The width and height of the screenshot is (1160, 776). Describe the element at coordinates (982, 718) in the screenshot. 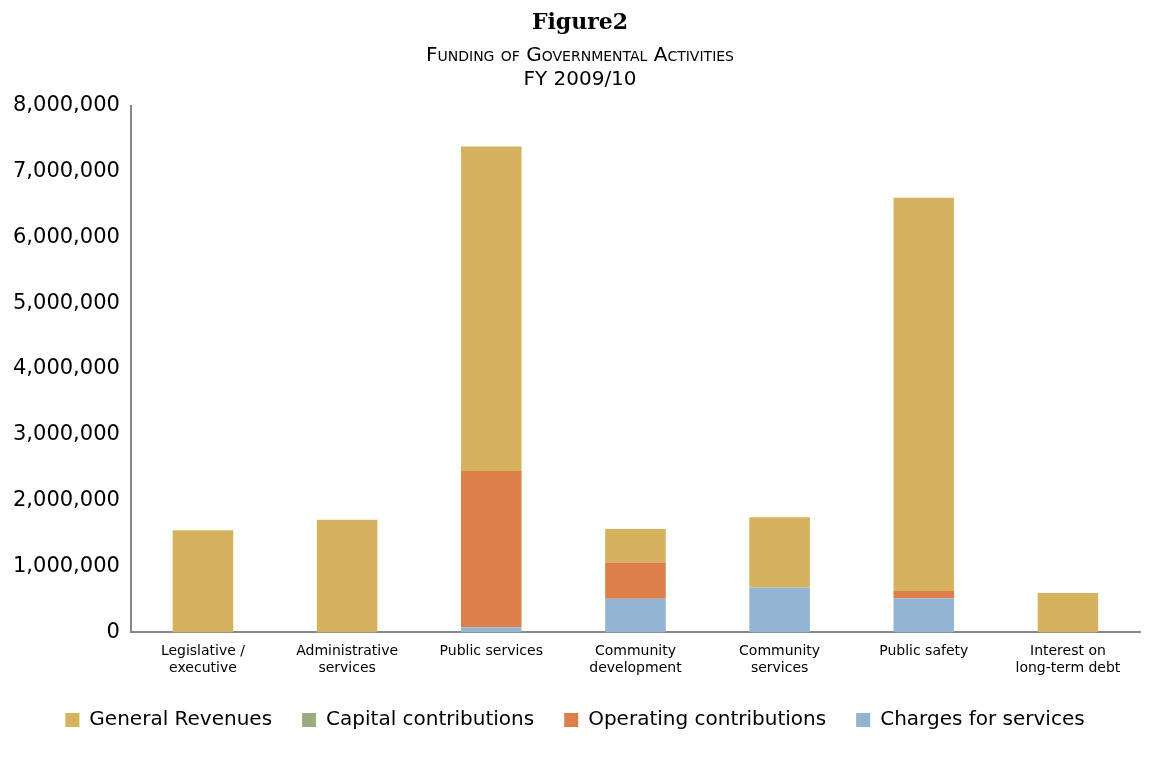

I see `legend-label: Charges for services` at that location.